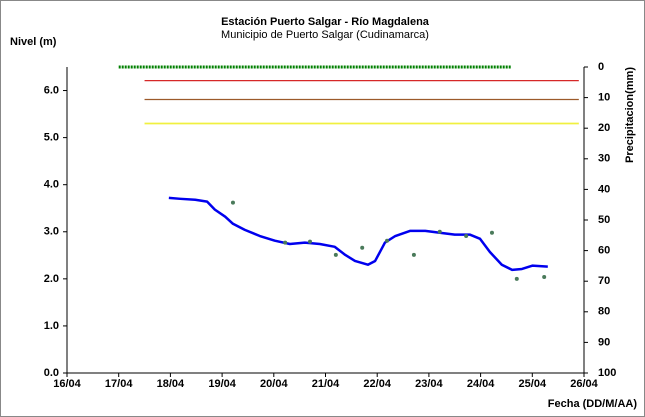 The image size is (645, 417). I want to click on level-line, so click(358, 234).